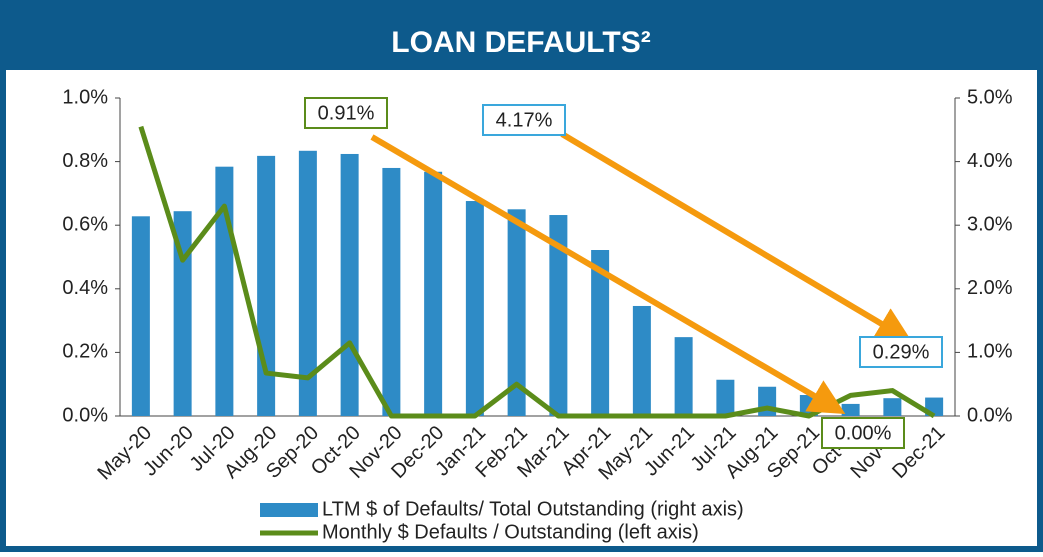 The image size is (1043, 557). I want to click on annotation: 0.29%, so click(901, 352).